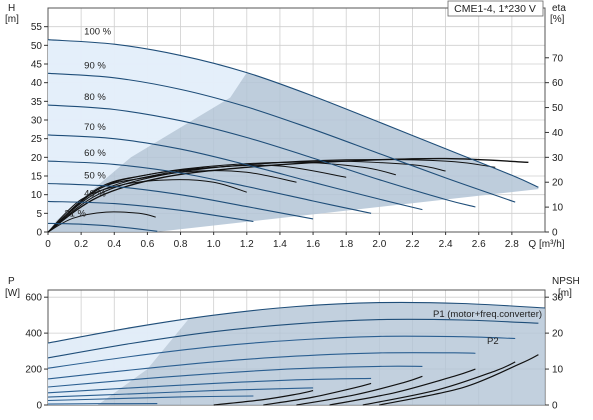  What do you see at coordinates (33, 334) in the screenshot?
I see `y-tick-label: 400` at bounding box center [33, 334].